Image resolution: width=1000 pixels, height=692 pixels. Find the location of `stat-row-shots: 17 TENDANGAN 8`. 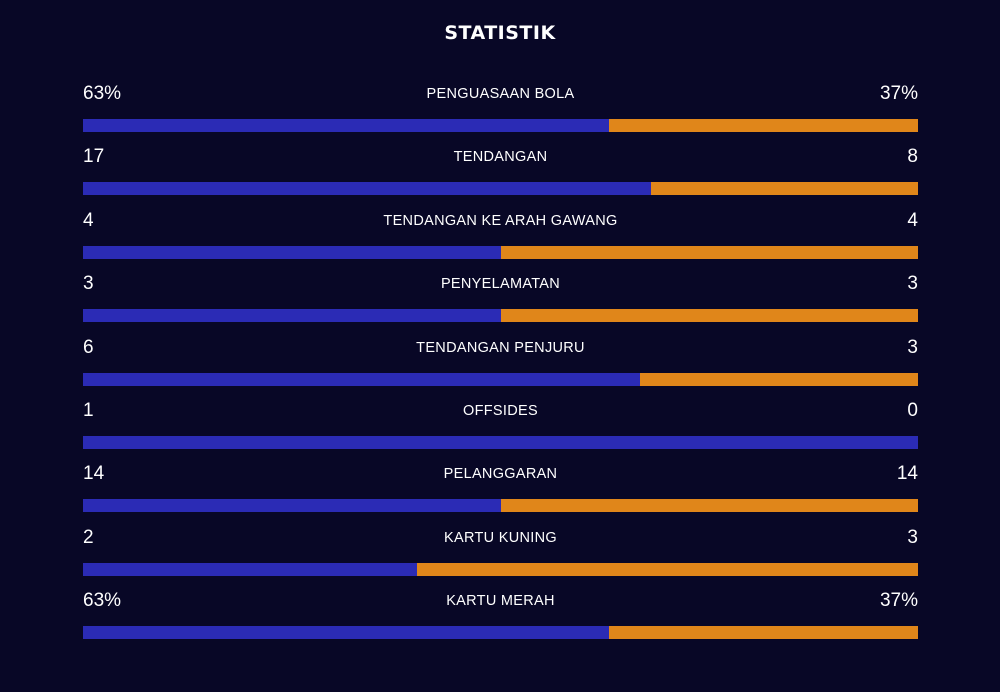

stat-row-shots: 17 TENDANGAN 8 is located at coordinates (500, 174).